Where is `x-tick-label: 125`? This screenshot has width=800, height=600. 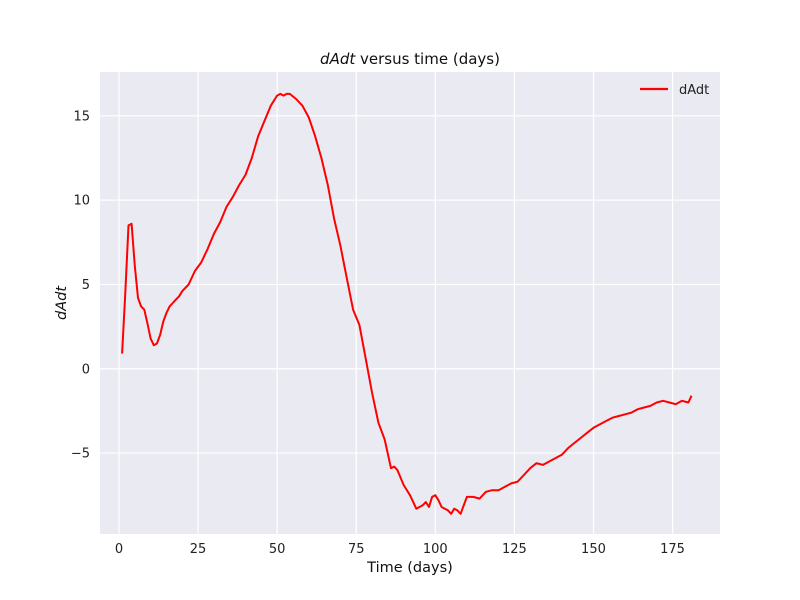
x-tick-label: 125 is located at coordinates (514, 549).